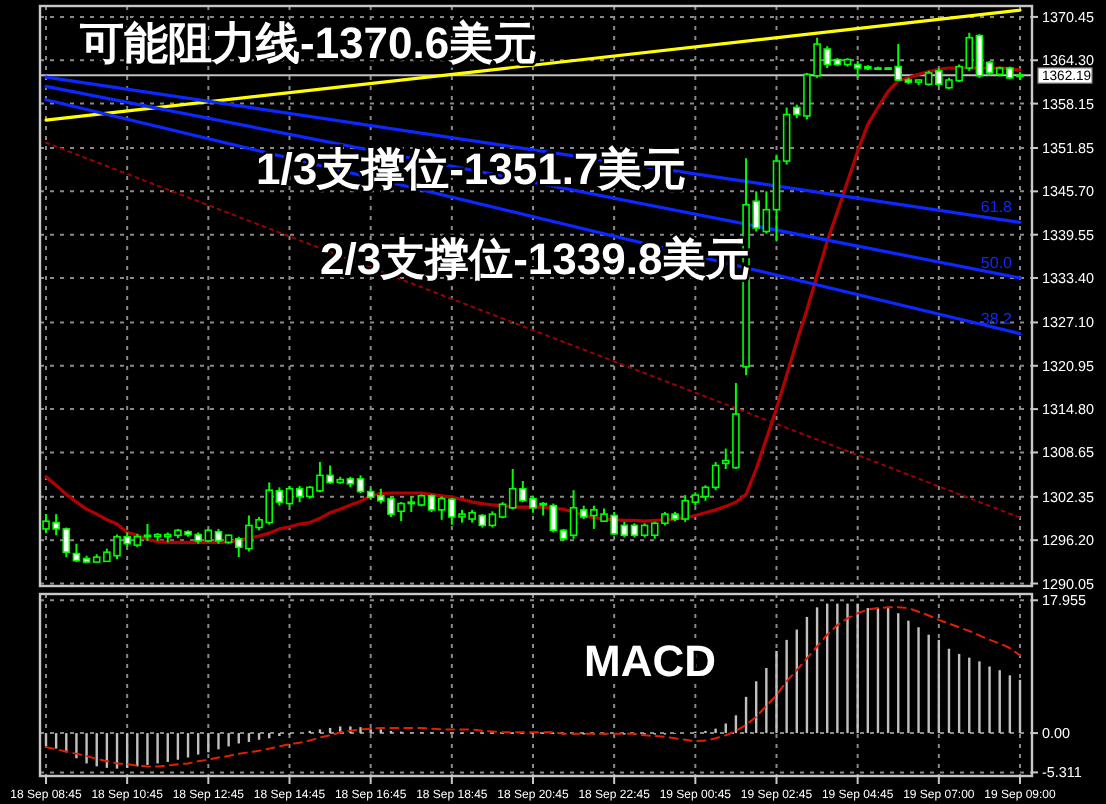 Image resolution: width=1106 pixels, height=804 pixels. What do you see at coordinates (308, 43) in the screenshot?
I see `annotation: 可能阻力线-1370.6美元` at bounding box center [308, 43].